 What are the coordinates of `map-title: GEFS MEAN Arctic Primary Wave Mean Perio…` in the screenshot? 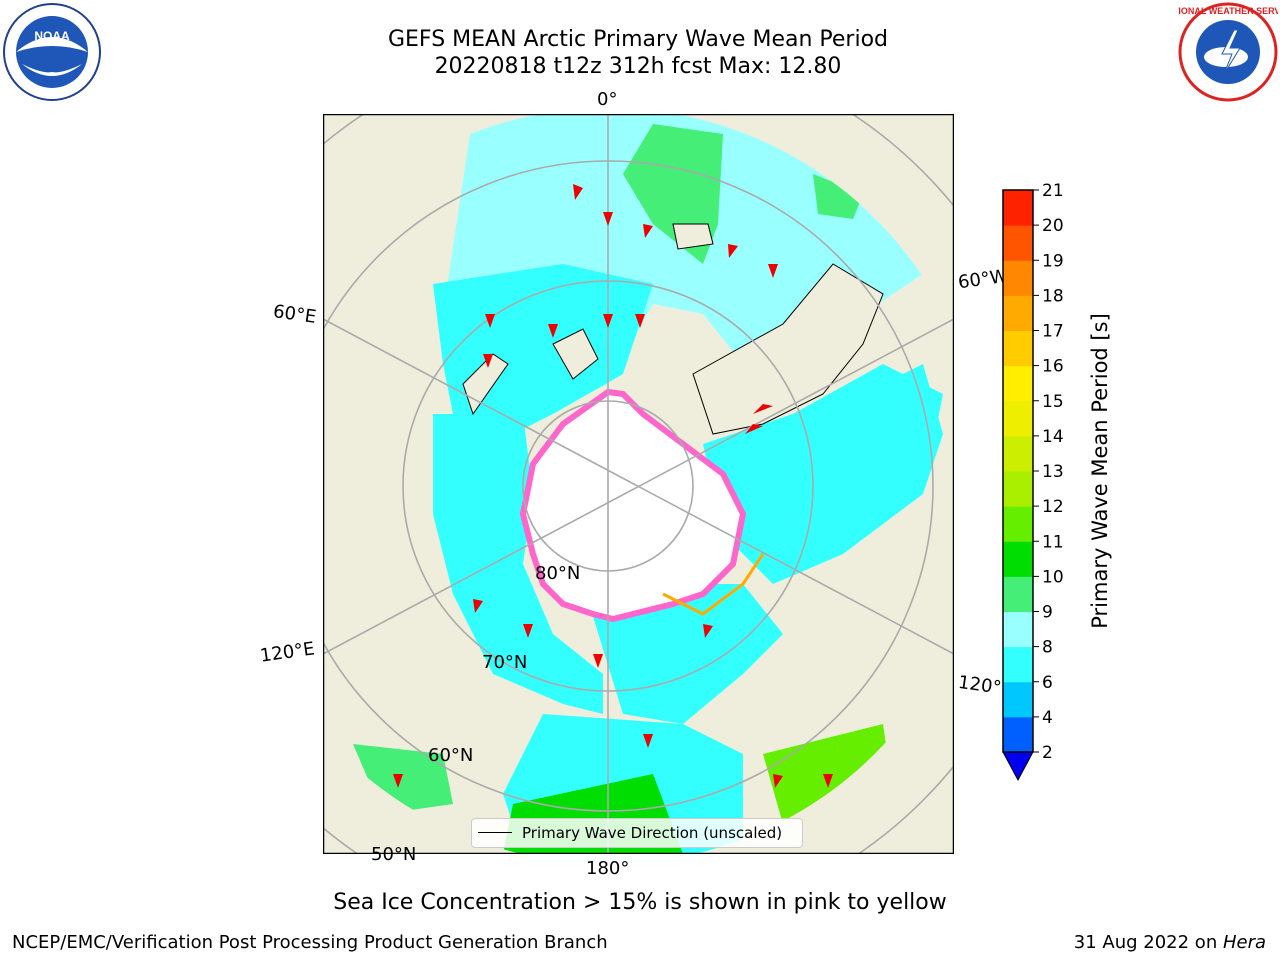 It's located at (637, 39).